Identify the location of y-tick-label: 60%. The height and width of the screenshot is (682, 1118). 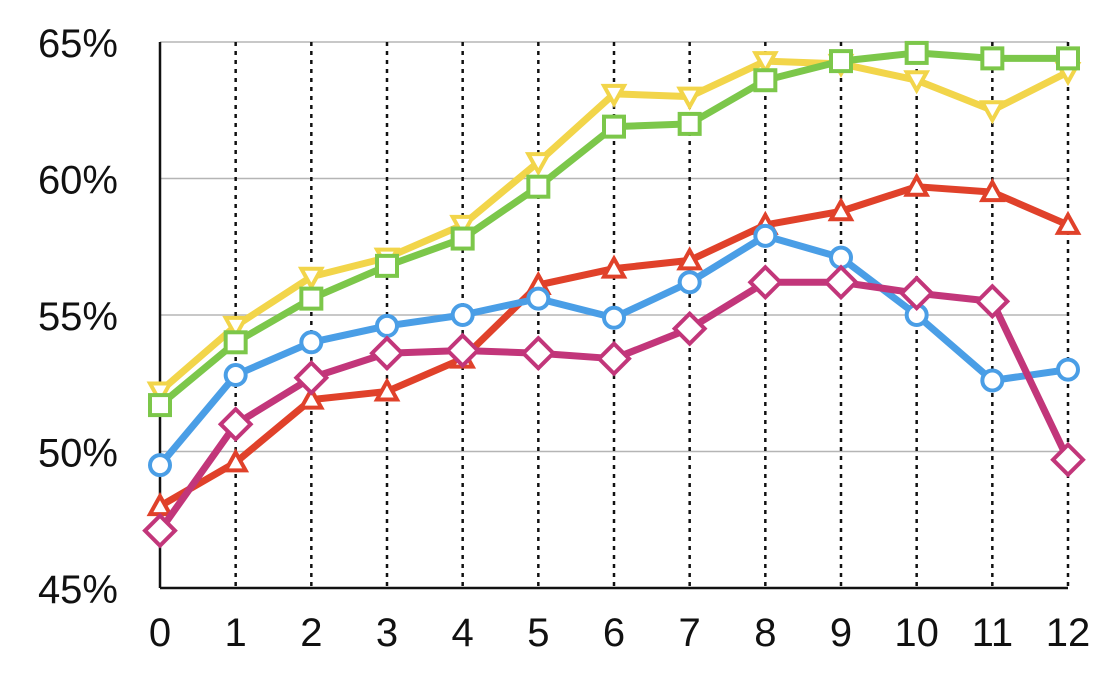
(78, 181).